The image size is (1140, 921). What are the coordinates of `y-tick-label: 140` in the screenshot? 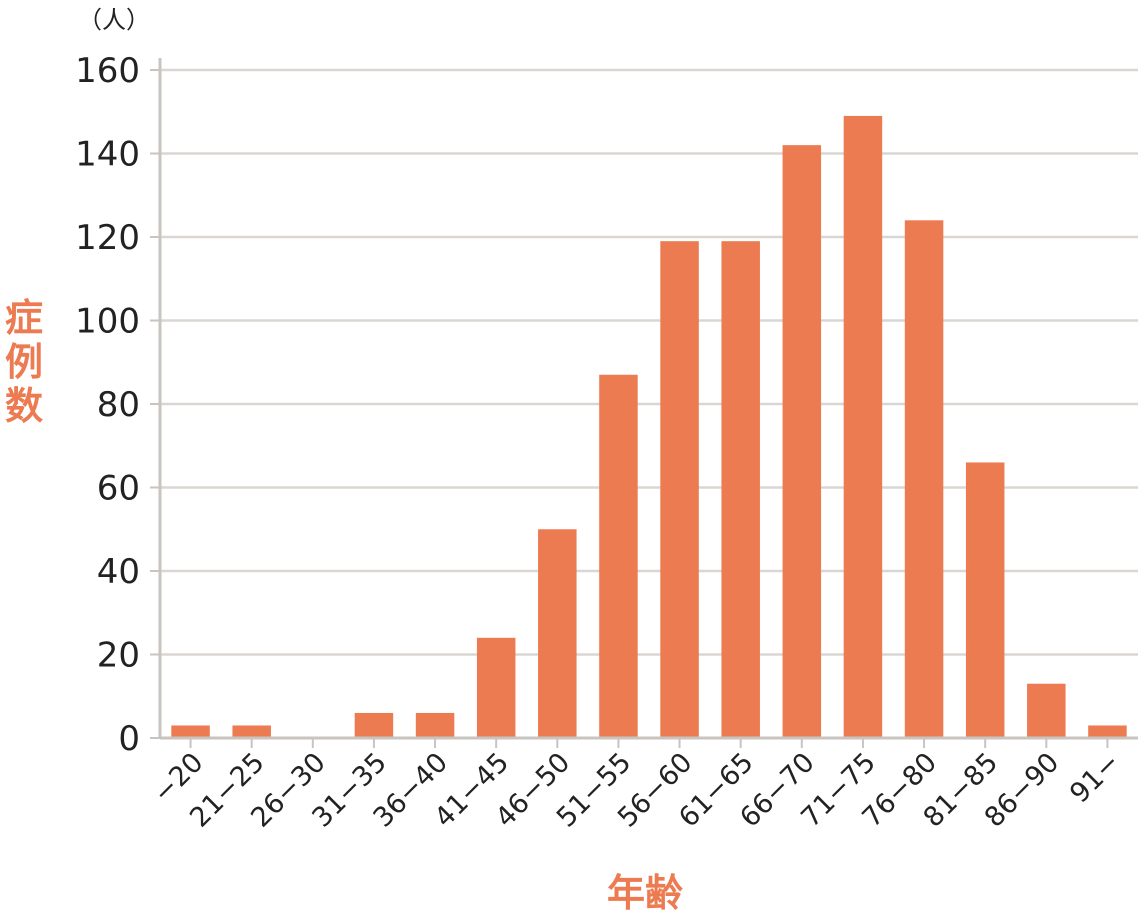 It's located at (107, 155).